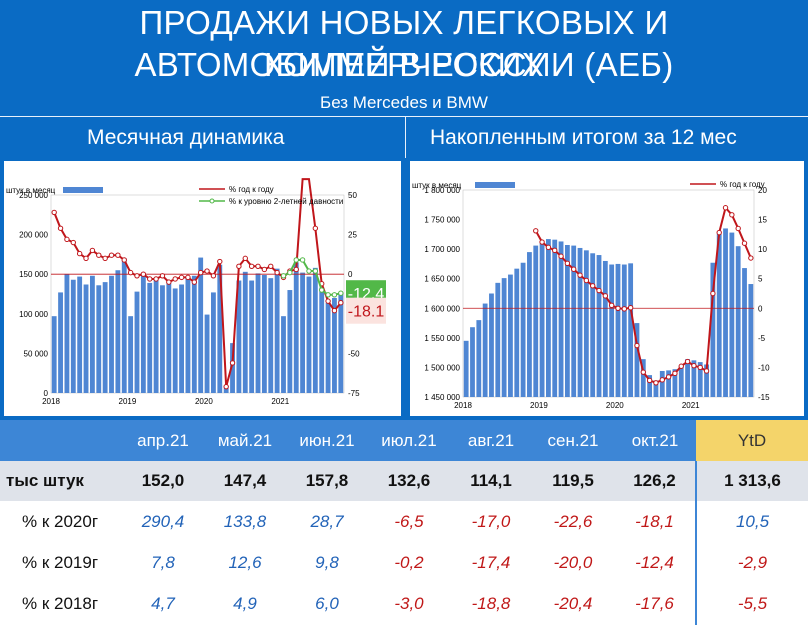  What do you see at coordinates (31, 190) in the screenshot?
I see `legend-bar-label: штук в месяц` at bounding box center [31, 190].